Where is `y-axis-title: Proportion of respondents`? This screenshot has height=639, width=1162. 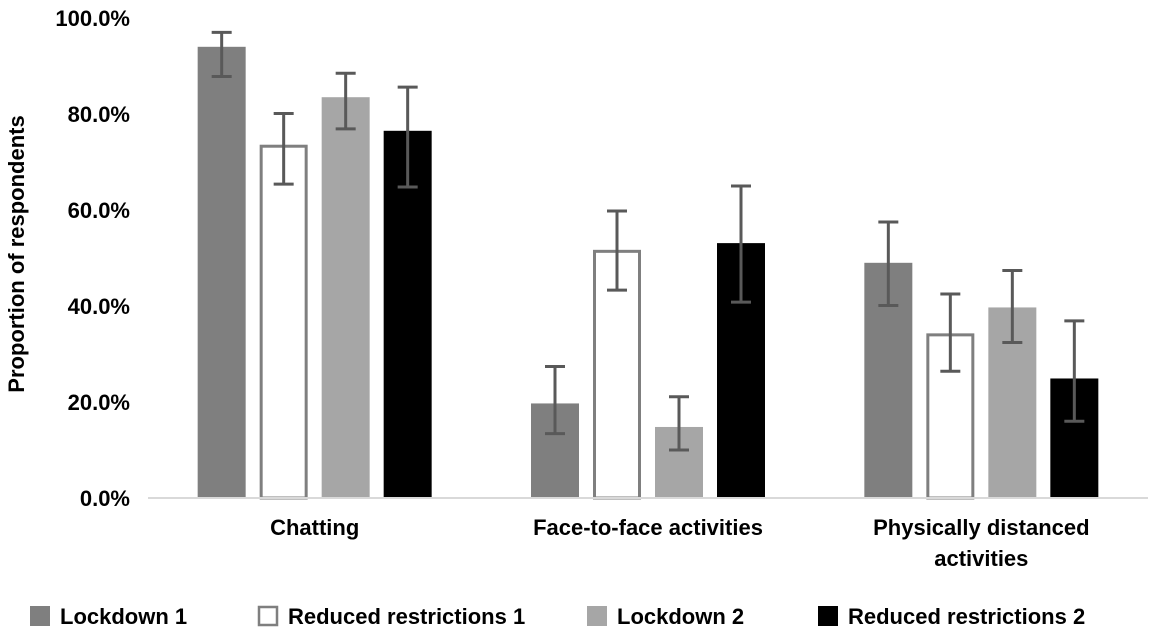
y-axis-title: Proportion of respondents is located at coordinates (16, 253).